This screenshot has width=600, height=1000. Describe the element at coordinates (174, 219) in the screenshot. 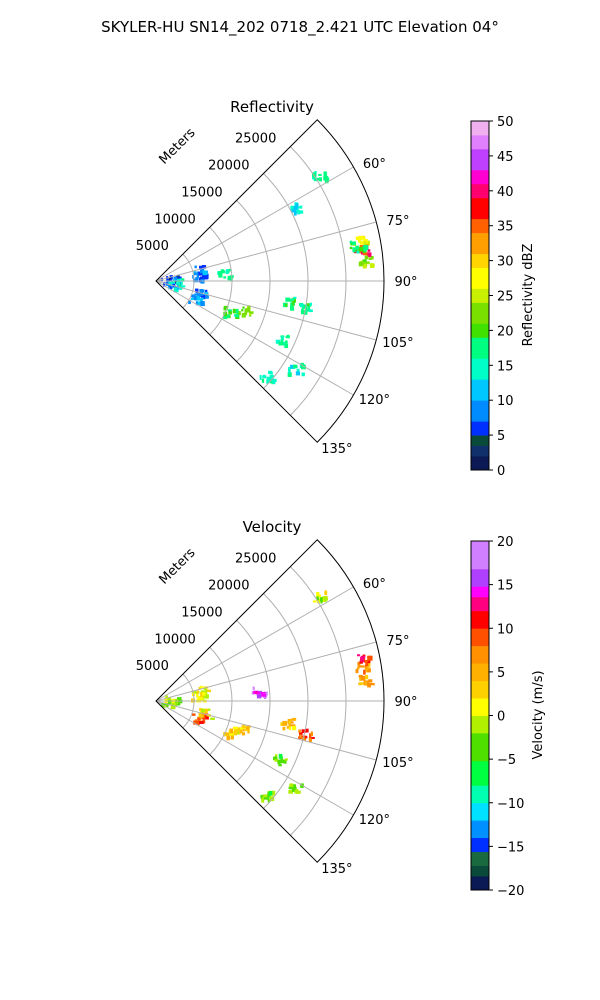

I see `range-tick-label: 10000` at that location.